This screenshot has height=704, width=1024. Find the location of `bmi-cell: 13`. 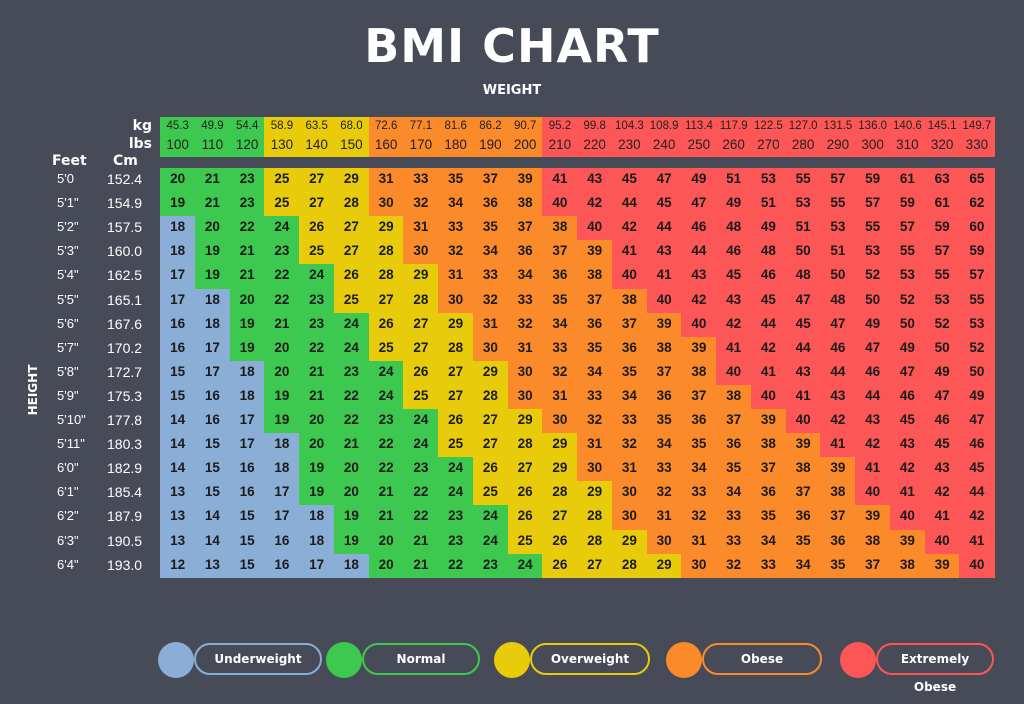

bmi-cell: 13 is located at coordinates (178, 518).